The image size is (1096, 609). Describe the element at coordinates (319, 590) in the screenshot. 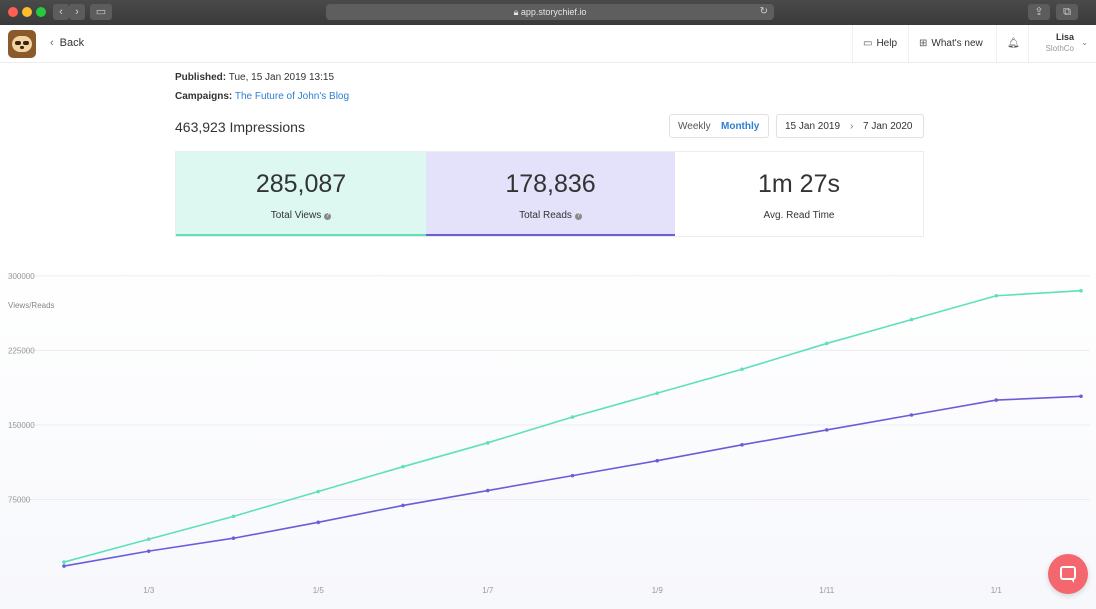

I see `x-tick-label: 1/5` at that location.